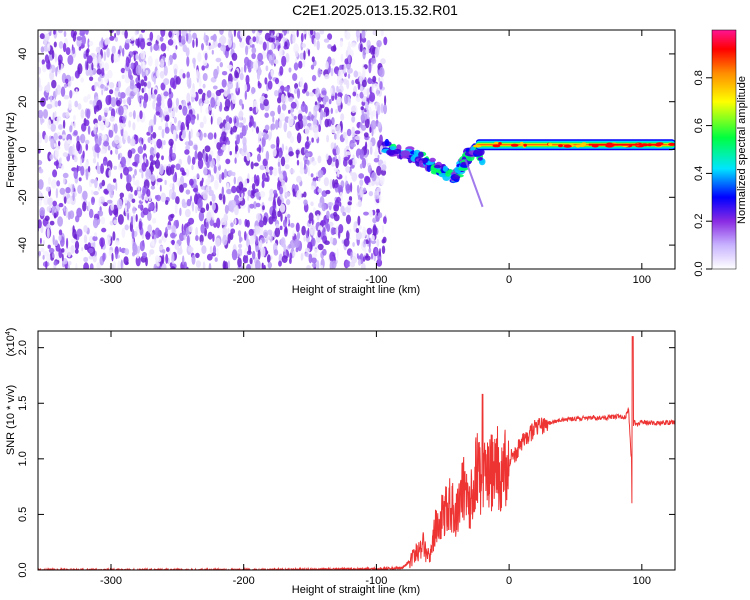 Image resolution: width=750 pixels, height=600 pixels. What do you see at coordinates (376, 581) in the screenshot?
I see `x-tick-label: -100` at bounding box center [376, 581].